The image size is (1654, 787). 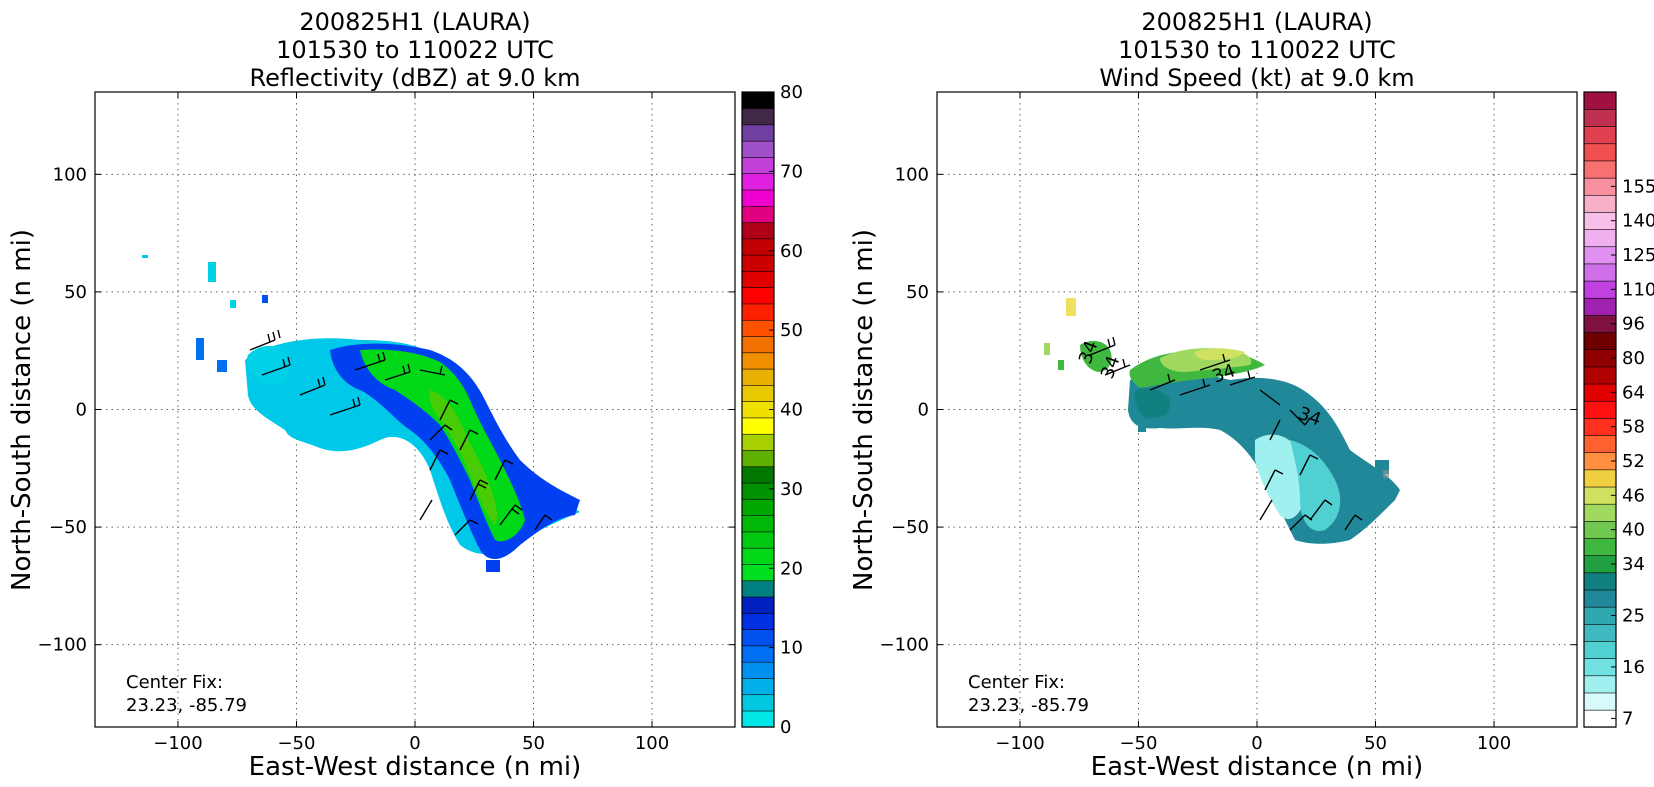 What do you see at coordinates (1633, 564) in the screenshot?
I see `colorbar-tick-label: 34` at bounding box center [1633, 564].